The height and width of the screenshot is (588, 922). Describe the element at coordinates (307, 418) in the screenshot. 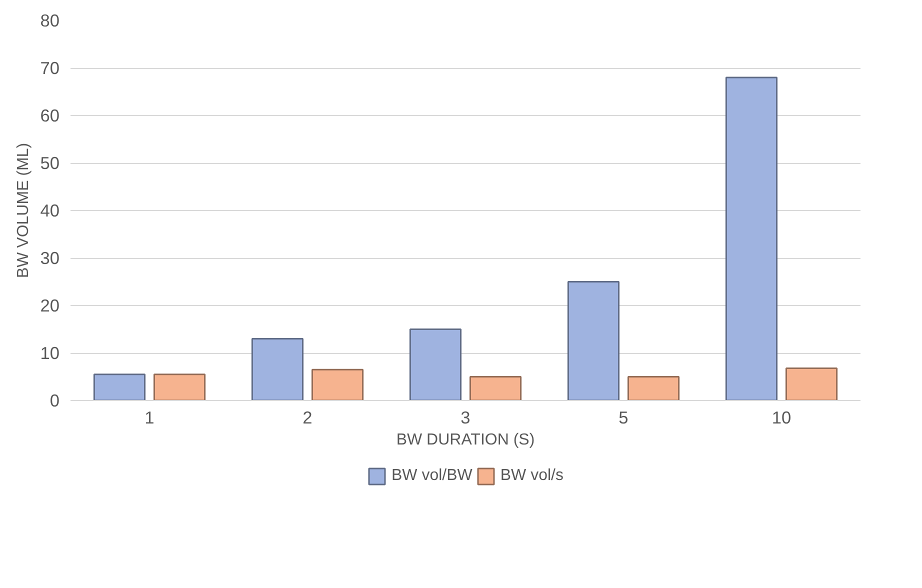

I see `x-tick-label: 2` at that location.